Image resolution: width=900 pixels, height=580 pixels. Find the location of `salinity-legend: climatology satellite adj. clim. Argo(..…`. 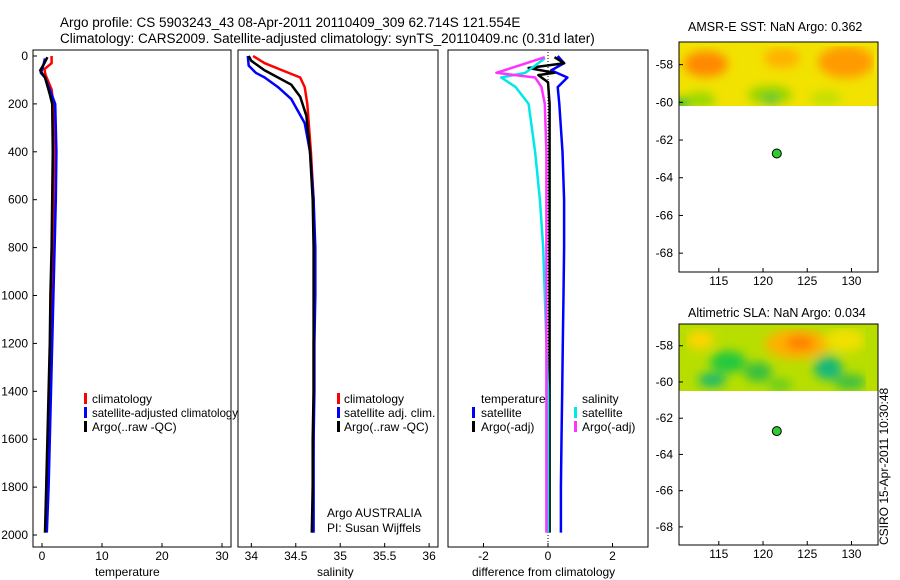

salinity-legend: climatology satellite adj. clim. Argo(..… is located at coordinates (386, 413).